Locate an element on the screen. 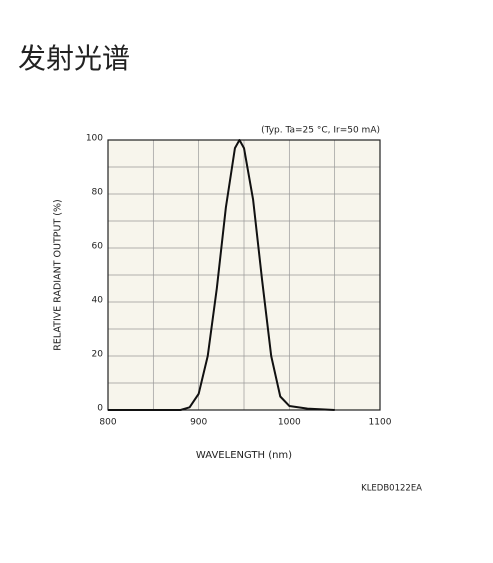  figure-code: KLEDB0122EA is located at coordinates (391, 489).